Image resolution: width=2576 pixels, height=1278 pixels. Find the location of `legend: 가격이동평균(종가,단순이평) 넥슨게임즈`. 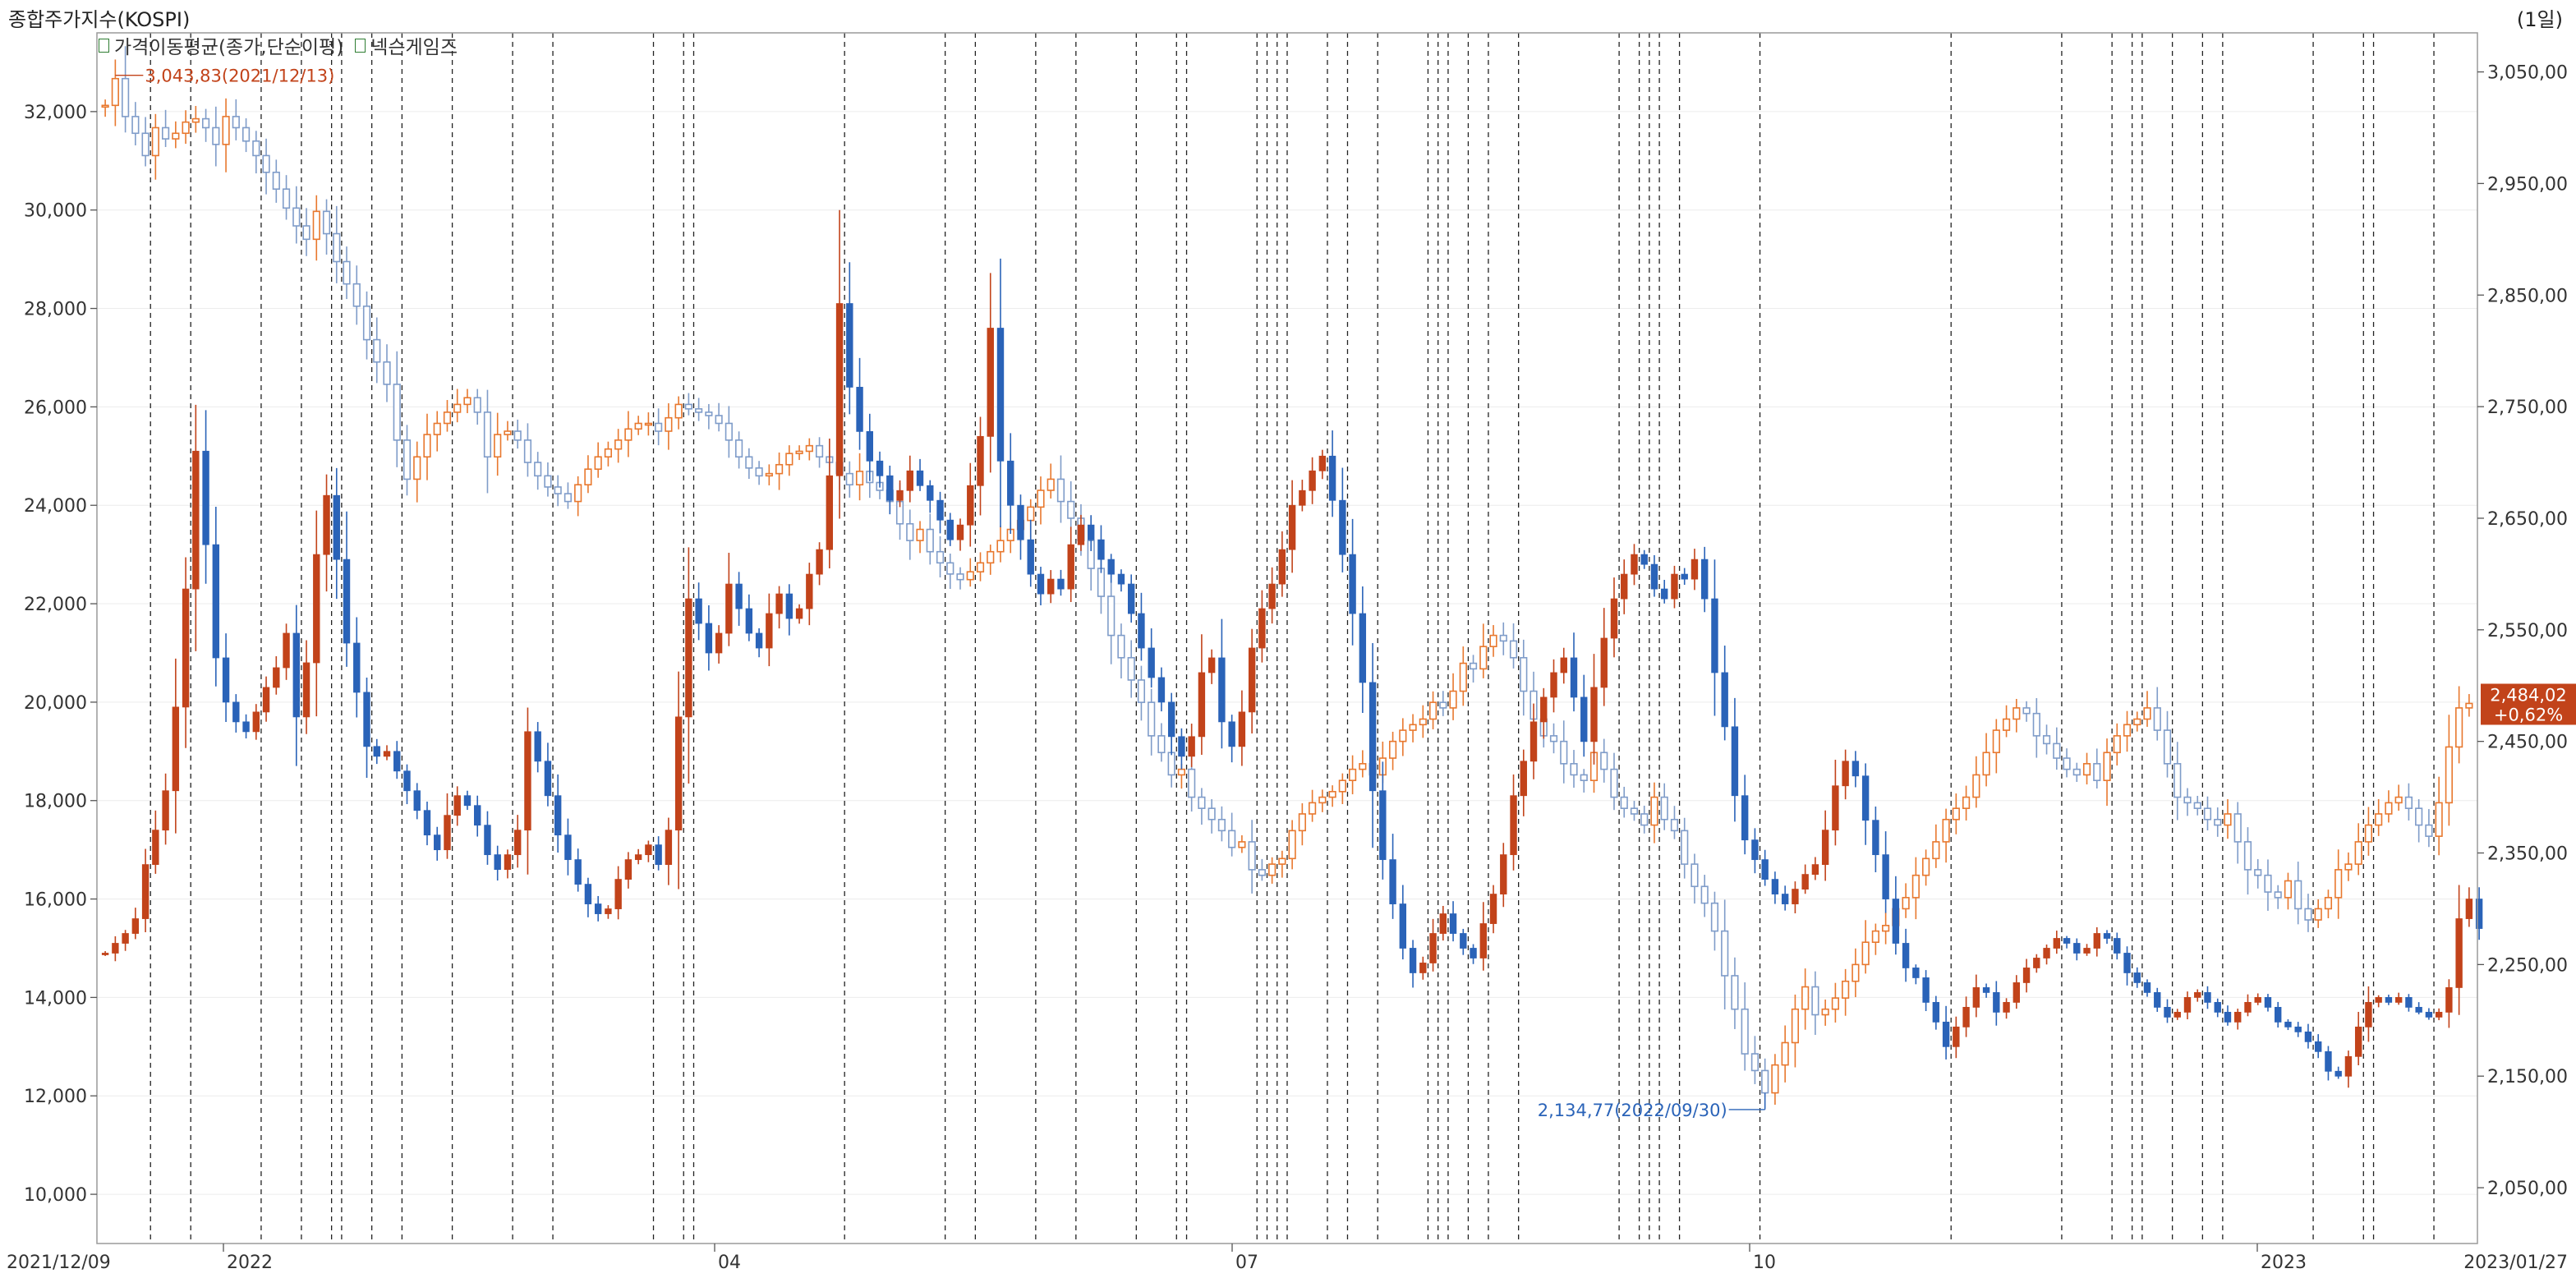

legend: 가격이동평균(종가,단순이평) 넥슨게임즈 is located at coordinates (278, 45).